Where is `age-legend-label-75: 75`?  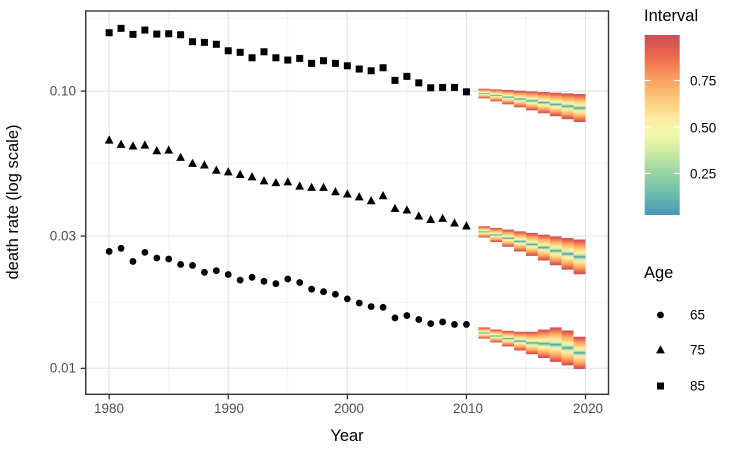 age-legend-label-75: 75 is located at coordinates (698, 350).